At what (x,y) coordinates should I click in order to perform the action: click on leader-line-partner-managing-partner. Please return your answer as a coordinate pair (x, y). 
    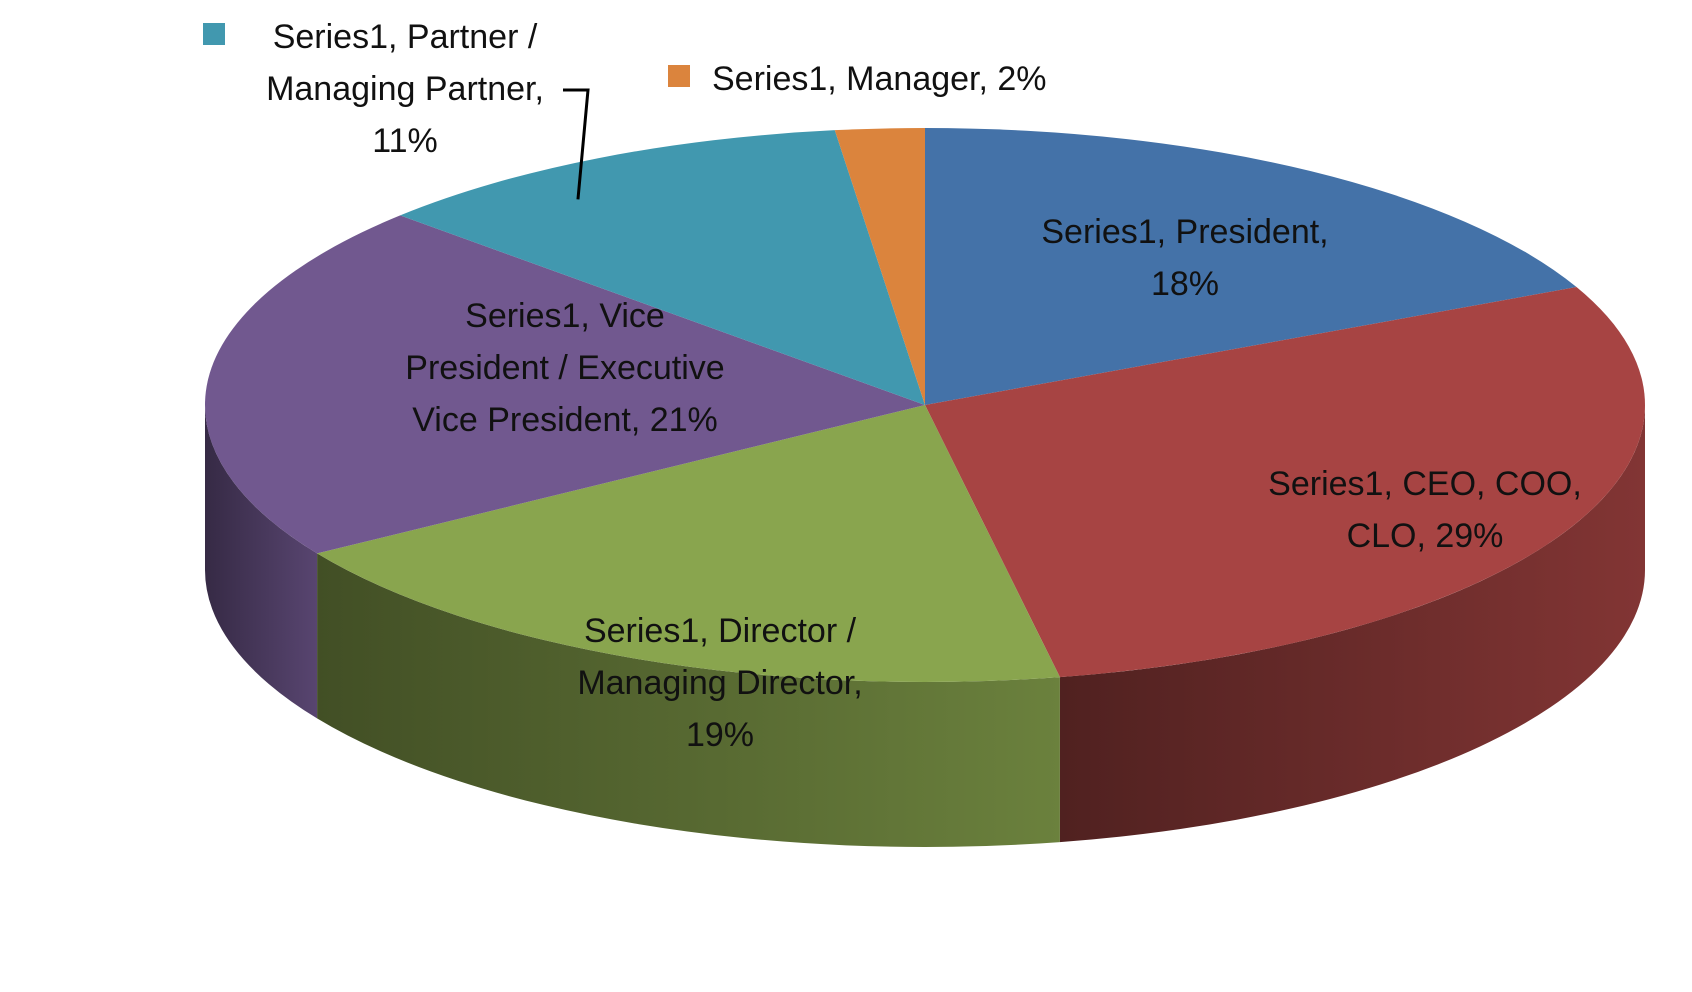
    Looking at the image, I should click on (576, 144).